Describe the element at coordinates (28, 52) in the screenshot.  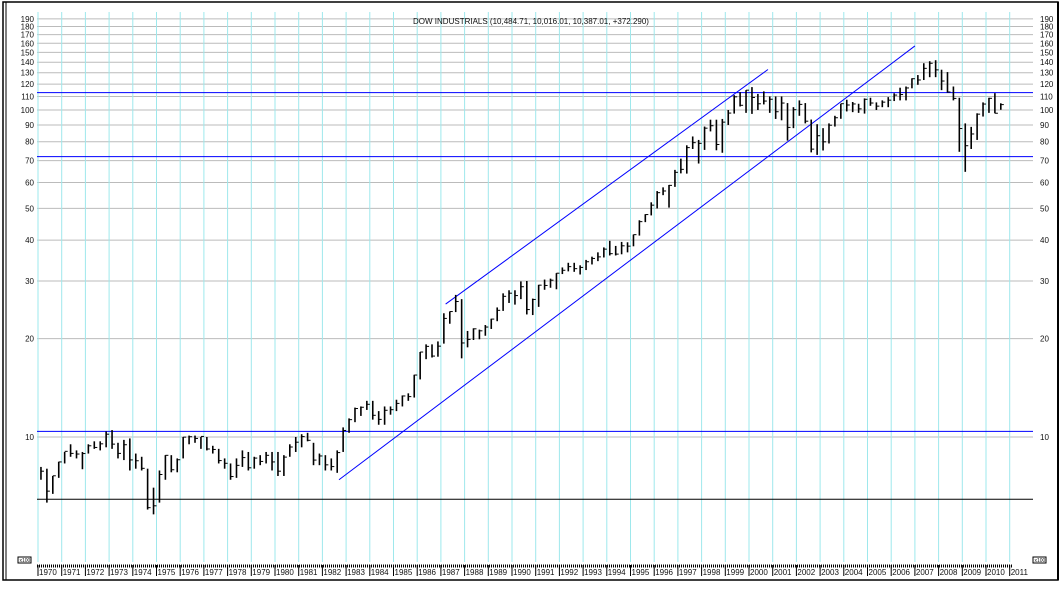
I see `y-tick-label-left: 150` at that location.